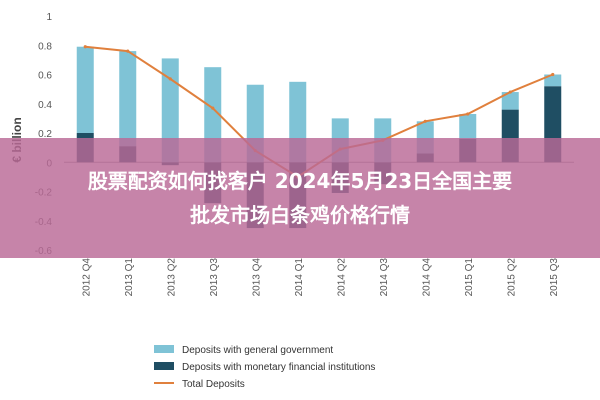 The height and width of the screenshot is (400, 600). I want to click on legend-swatch-mfi, so click(164, 366).